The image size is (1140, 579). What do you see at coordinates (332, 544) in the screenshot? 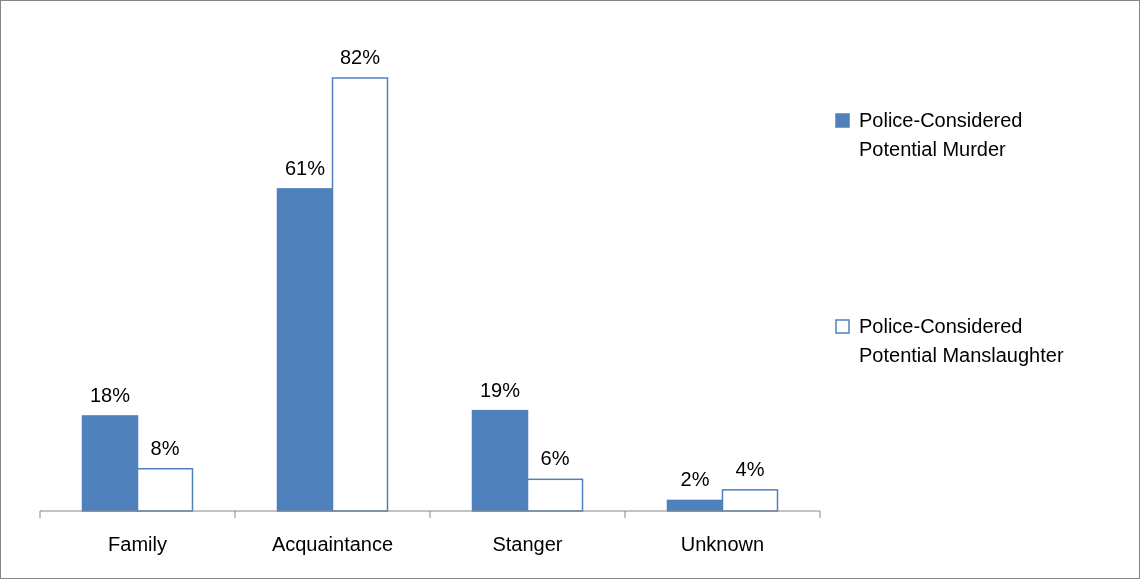
I see `x-tick-label: Acquaintance` at bounding box center [332, 544].